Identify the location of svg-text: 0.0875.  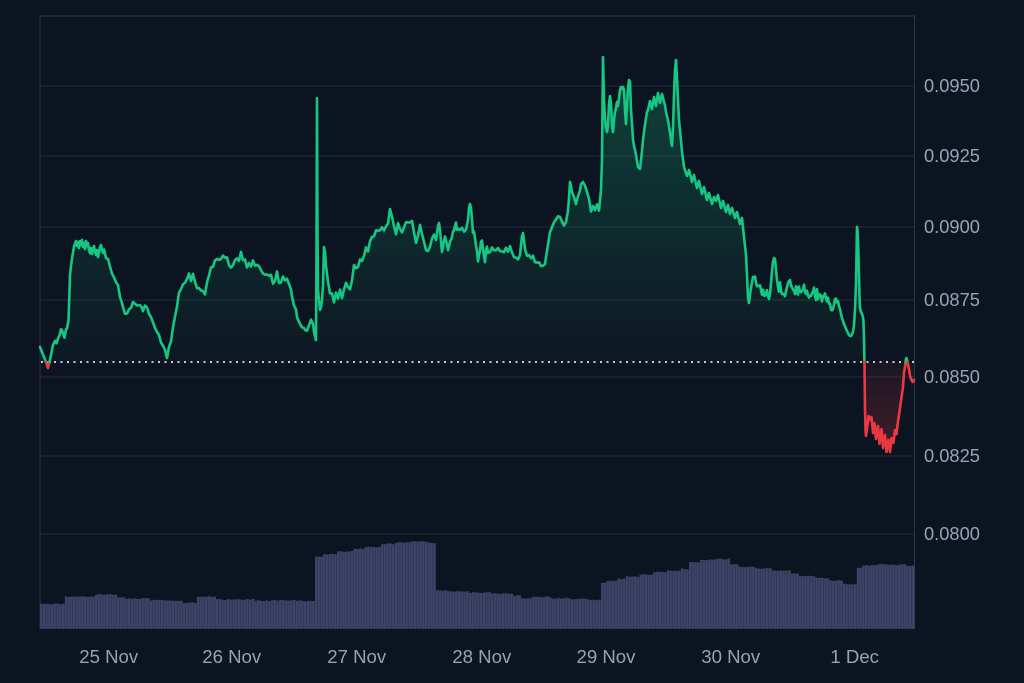
(952, 299).